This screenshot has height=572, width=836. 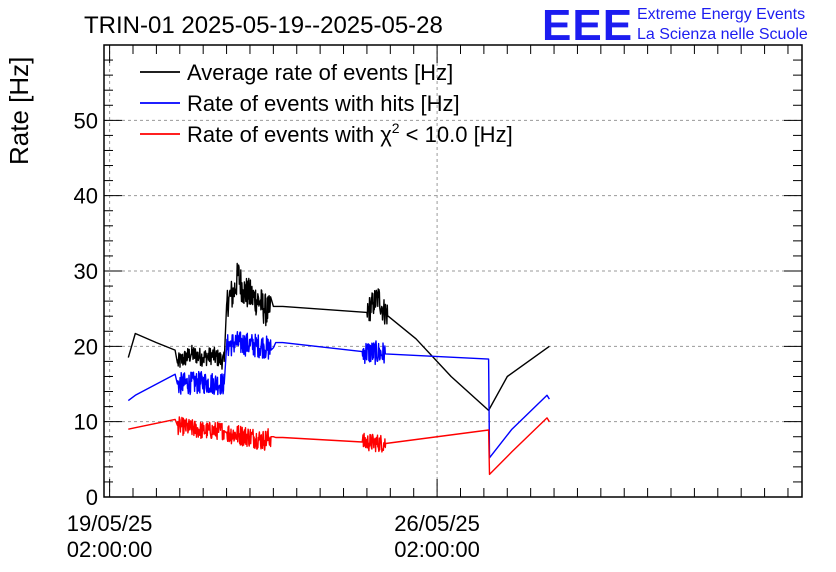 I want to click on x-tick-label-date: 19/05/25, so click(x=110, y=523).